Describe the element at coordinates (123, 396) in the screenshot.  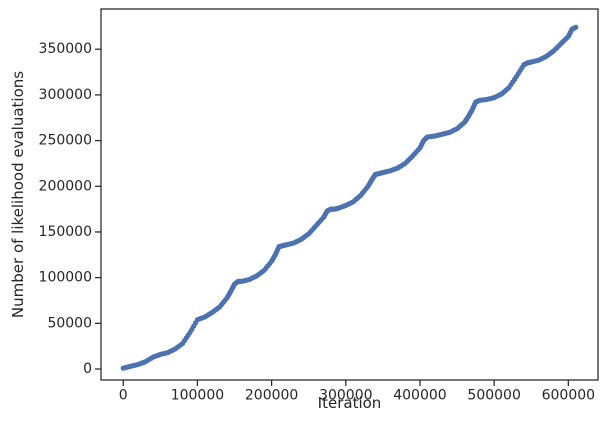
I see `x-tick-label: 0` at that location.